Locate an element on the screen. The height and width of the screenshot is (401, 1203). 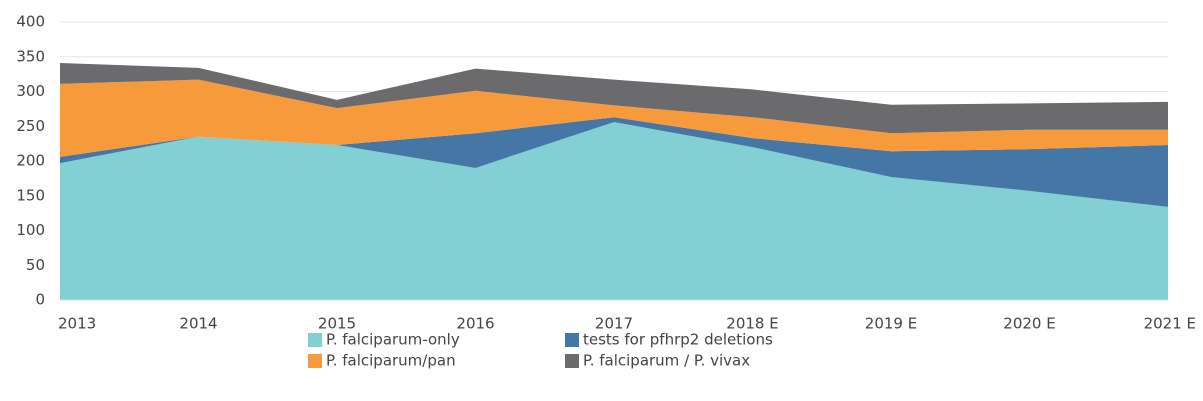
x-tick-label: 2021 E is located at coordinates (1170, 324).